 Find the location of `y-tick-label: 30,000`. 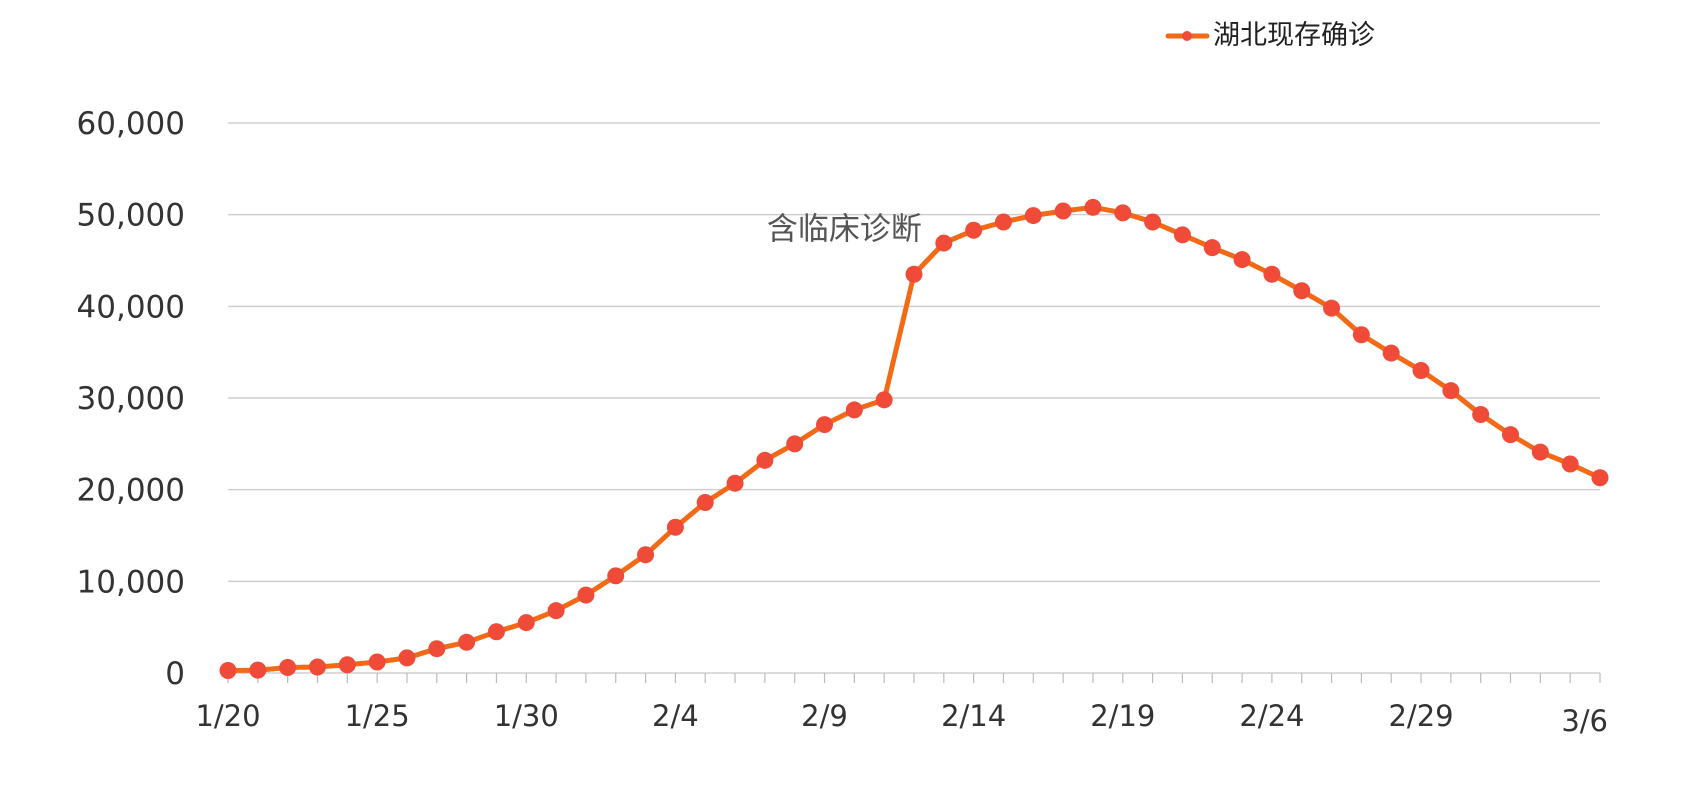

y-tick-label: 30,000 is located at coordinates (131, 399).